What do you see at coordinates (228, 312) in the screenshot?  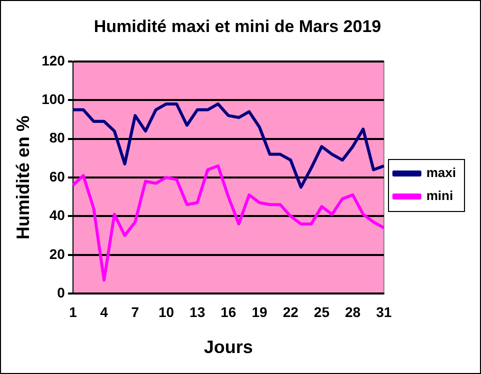 I see `x-tick-label: 16` at bounding box center [228, 312].